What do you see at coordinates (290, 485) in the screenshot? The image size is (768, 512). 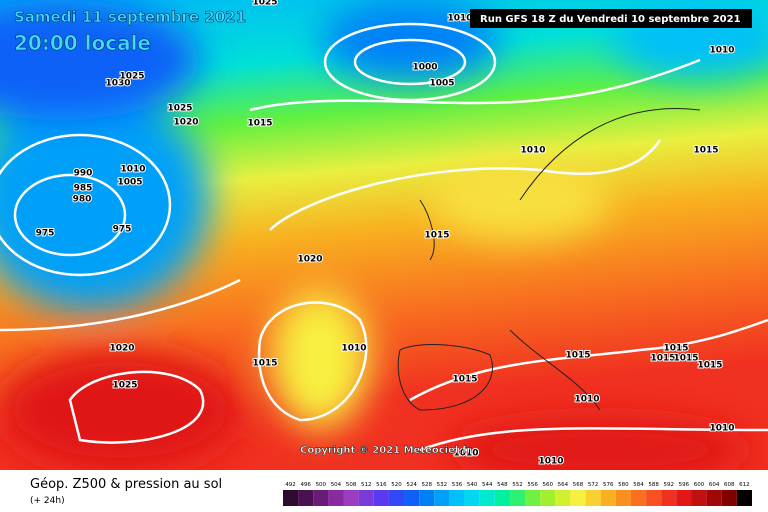 I see `scale-label: 492` at bounding box center [290, 485].